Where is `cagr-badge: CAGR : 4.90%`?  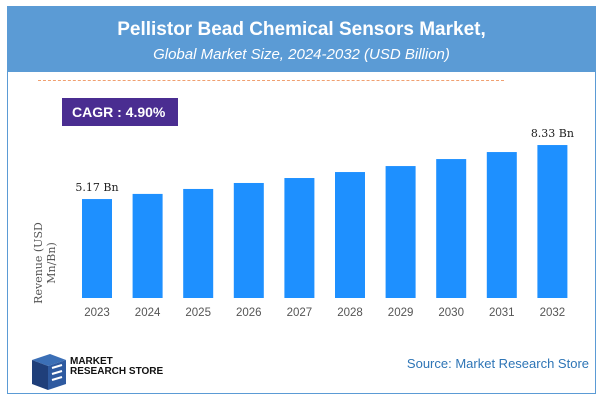
cagr-badge: CAGR : 4.90% is located at coordinates (120, 112).